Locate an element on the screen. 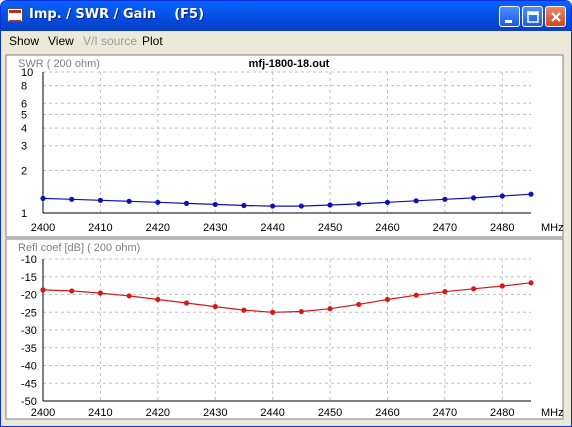 Image resolution: width=572 pixels, height=427 pixels. title-bar: Imp. / SWR / Gain (F5) is located at coordinates (286, 16).